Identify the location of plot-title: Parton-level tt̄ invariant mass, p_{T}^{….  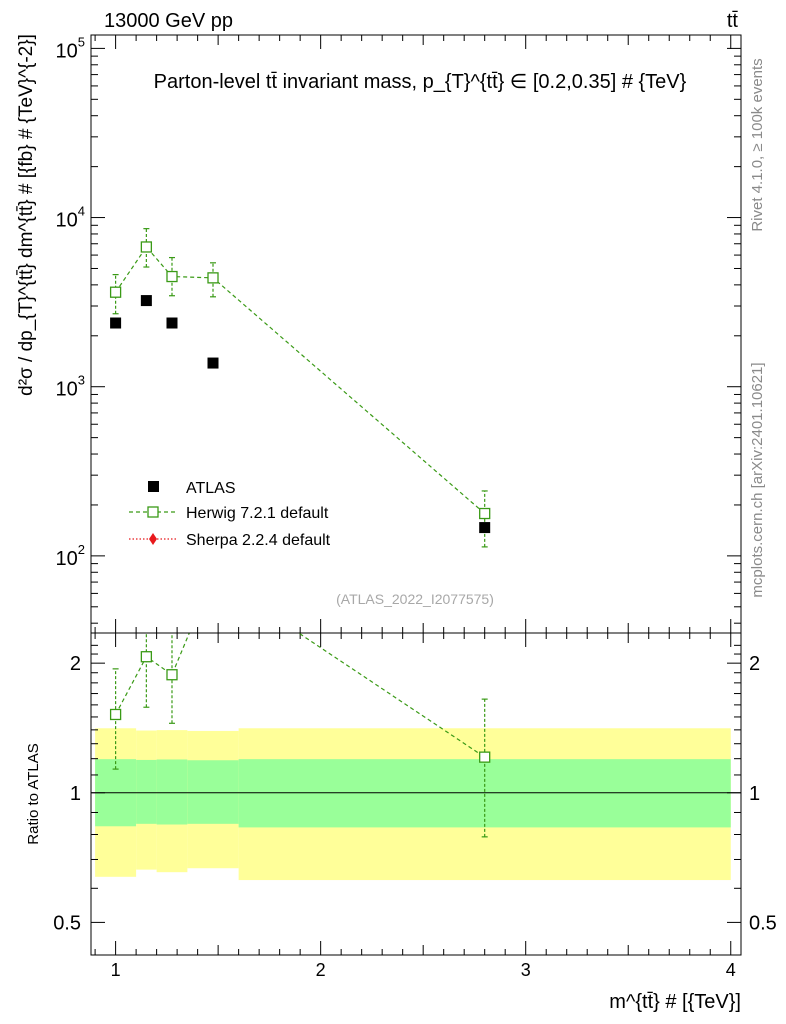
(420, 82).